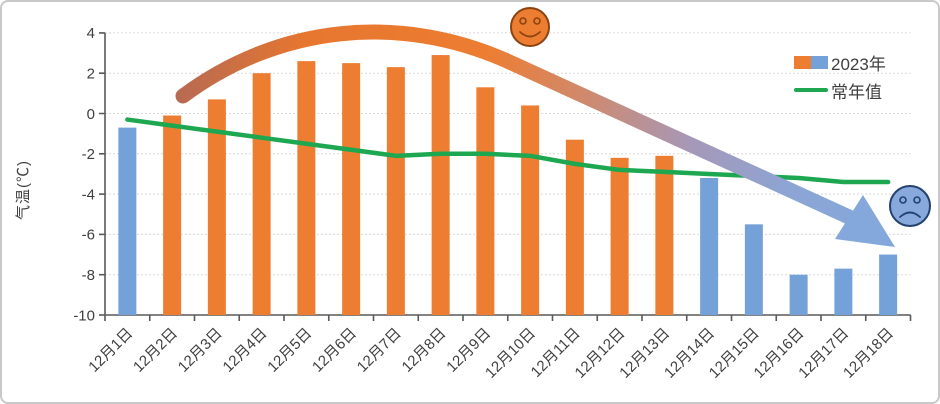 This screenshot has height=404, width=940. I want to click on legend-item-normal: 常年值, so click(840, 90).